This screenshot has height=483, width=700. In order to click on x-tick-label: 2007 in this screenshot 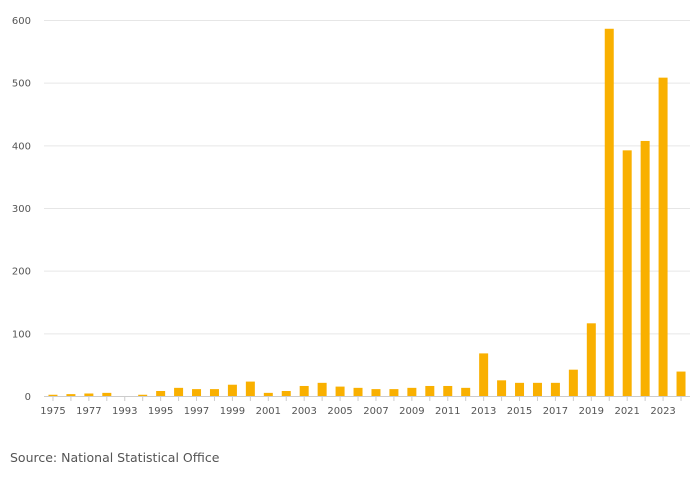, I will do `click(375, 411)`.